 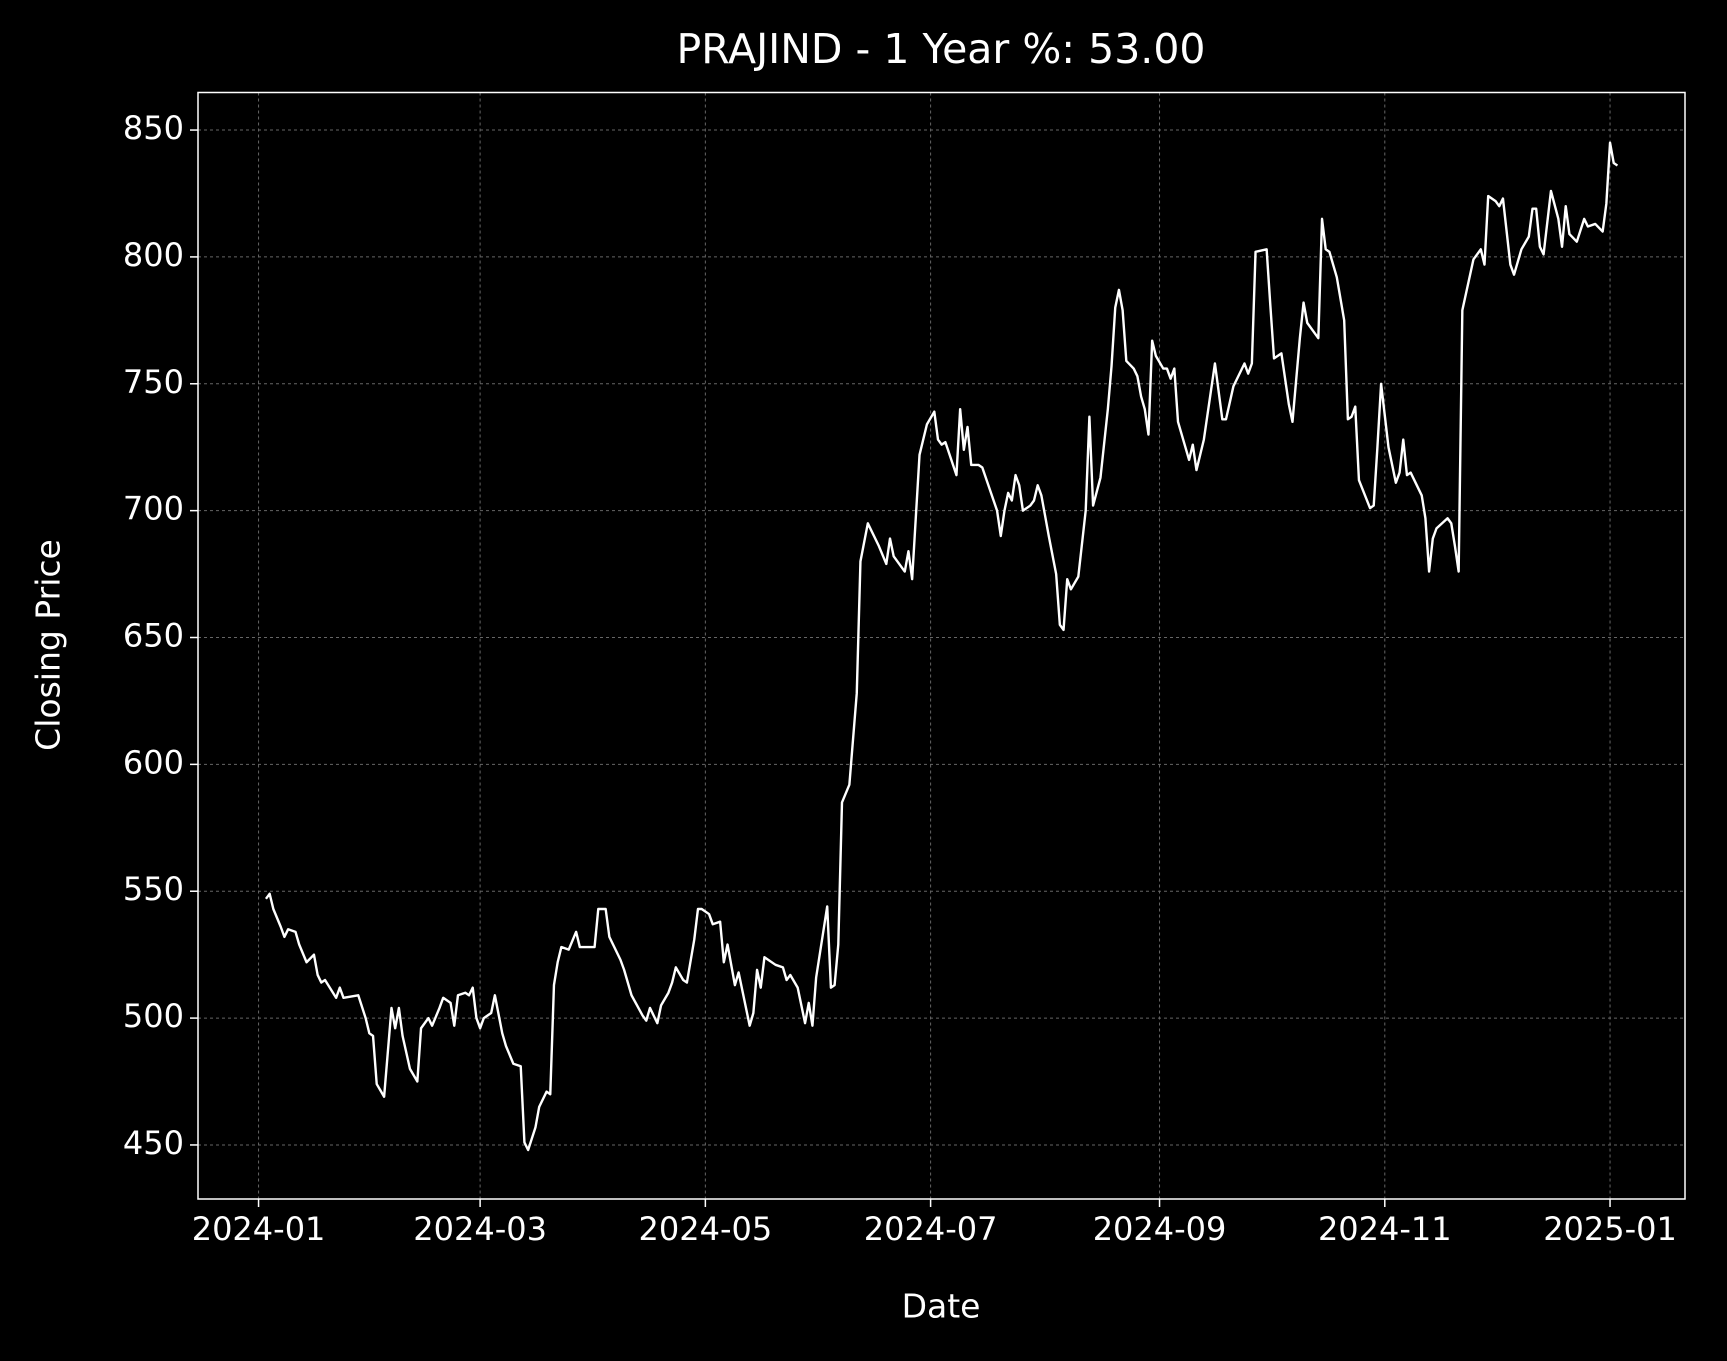 What do you see at coordinates (153, 1016) in the screenshot?
I see `y-tick-label: 500` at bounding box center [153, 1016].